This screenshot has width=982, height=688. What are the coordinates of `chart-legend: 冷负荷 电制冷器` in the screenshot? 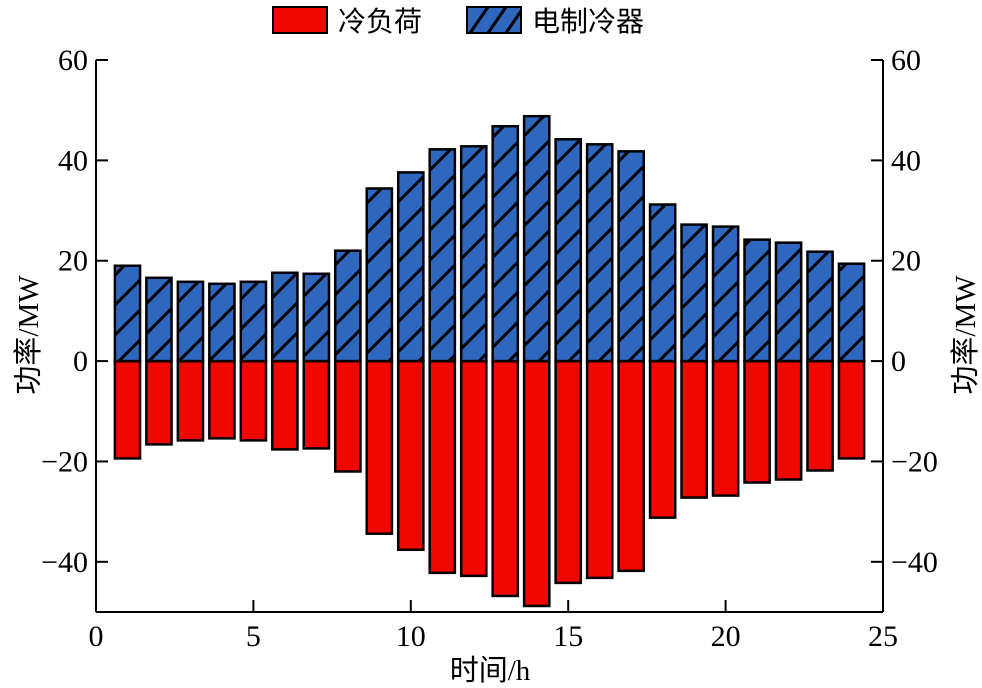 It's located at (480, 20).